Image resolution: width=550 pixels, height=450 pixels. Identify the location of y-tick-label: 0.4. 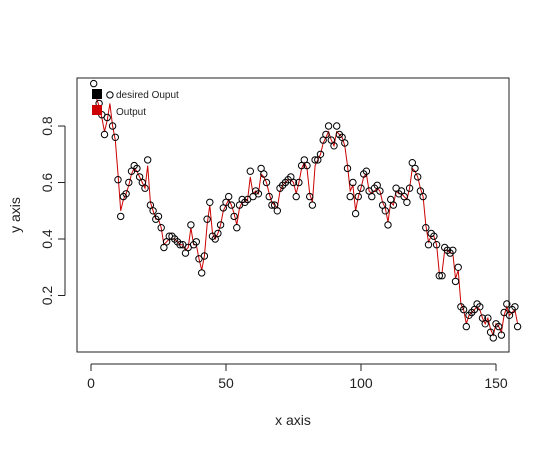
(47, 239).